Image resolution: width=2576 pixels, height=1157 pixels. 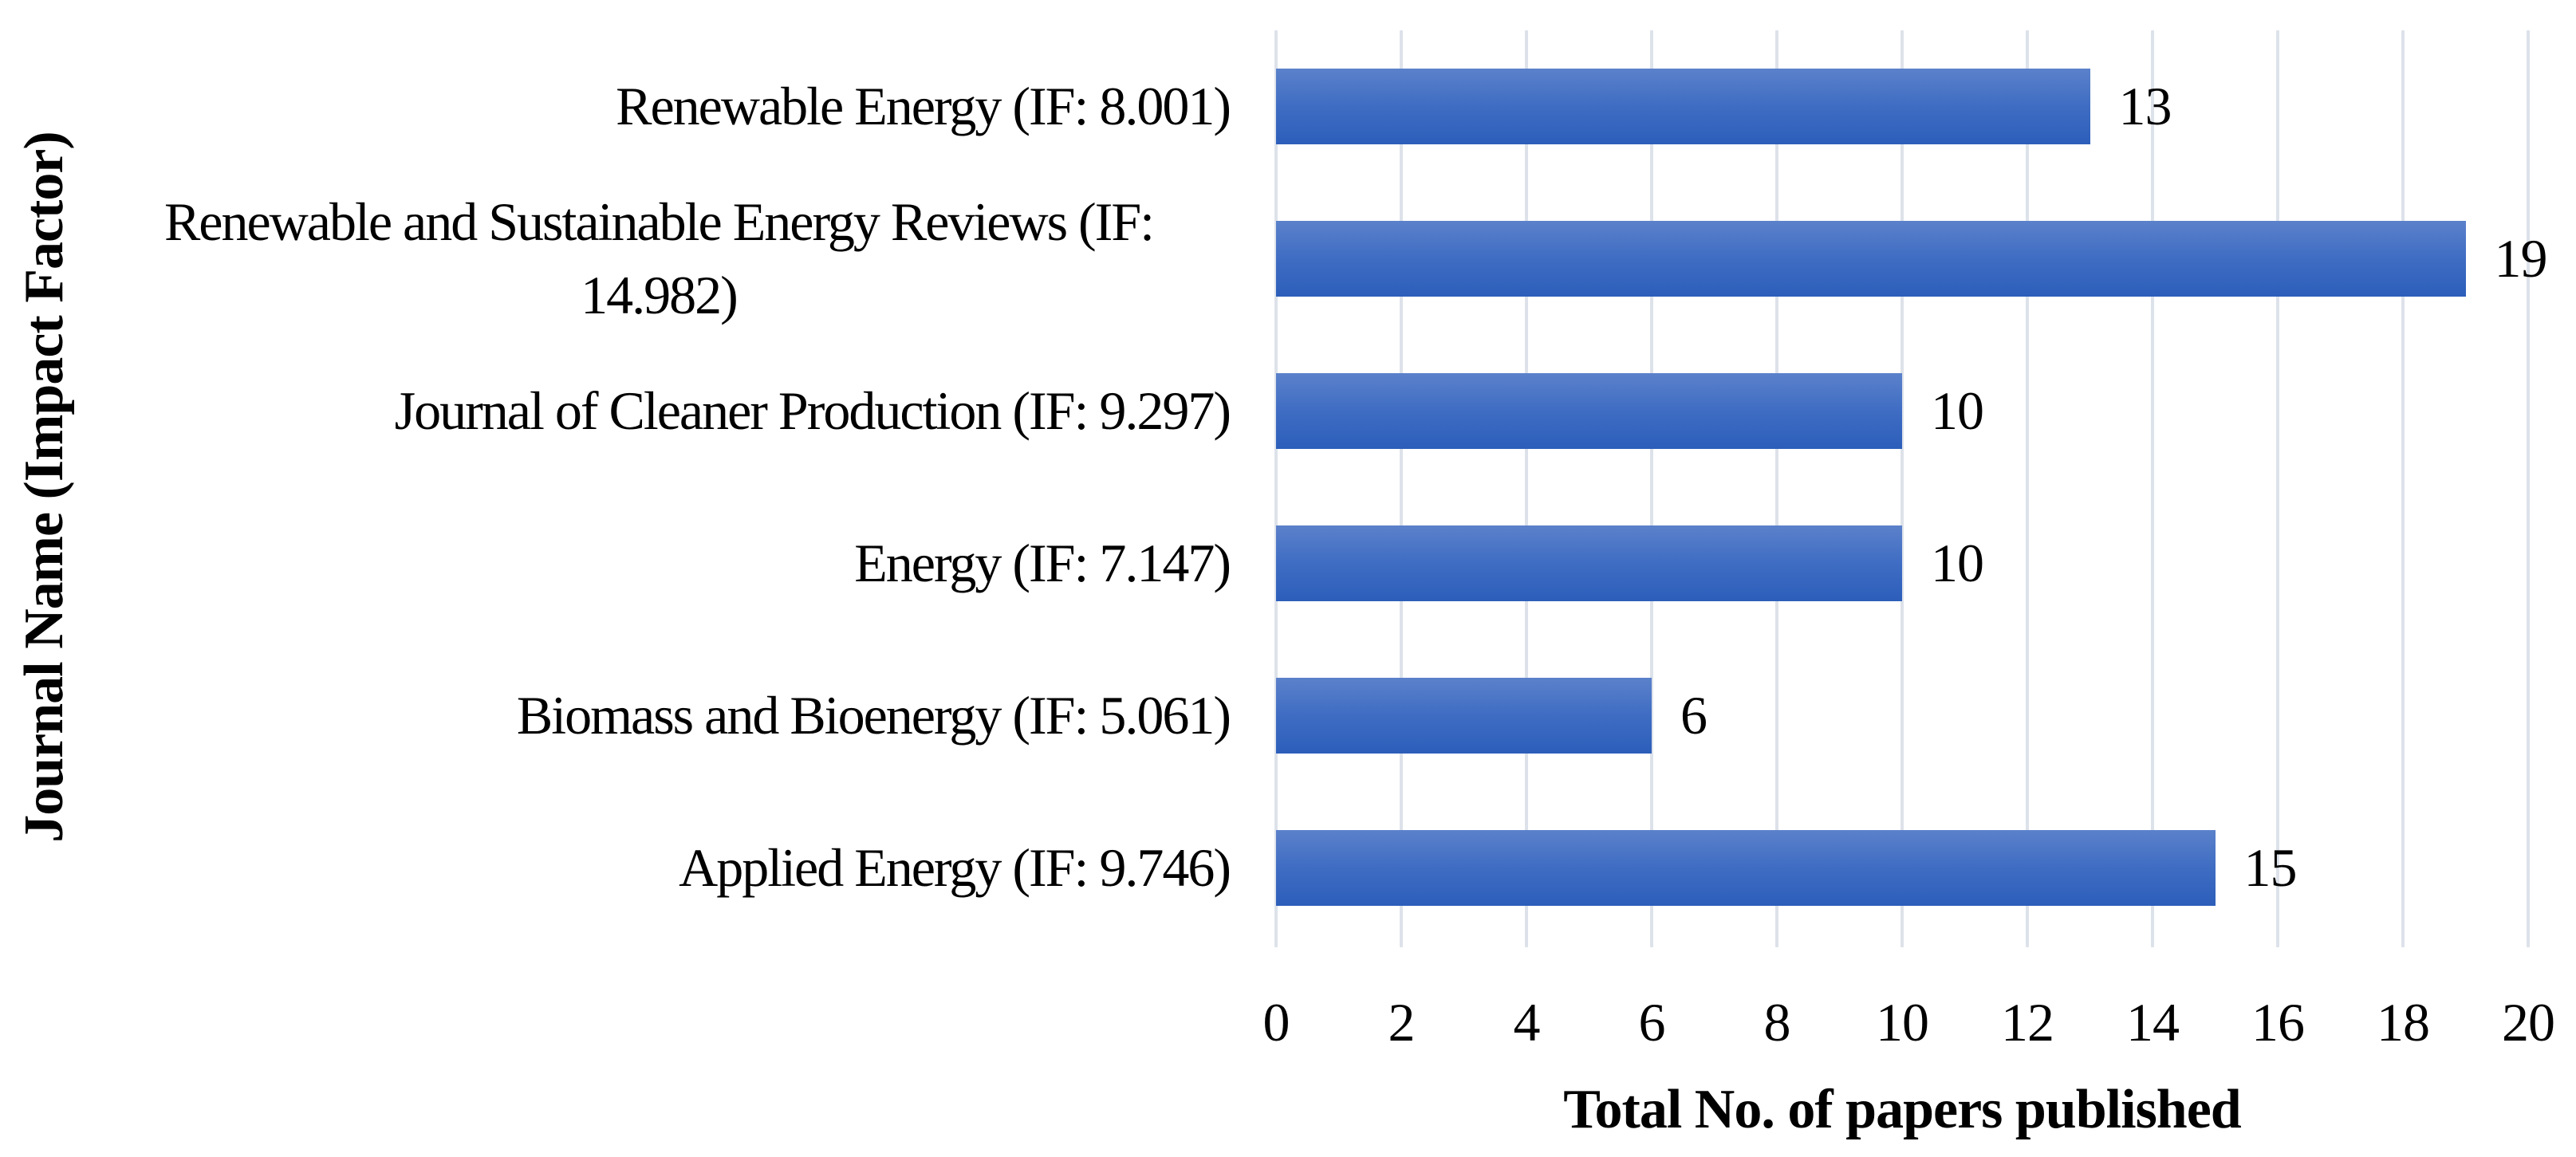 I want to click on category-label: Energy (IF: 7.147), so click(x=1042, y=563).